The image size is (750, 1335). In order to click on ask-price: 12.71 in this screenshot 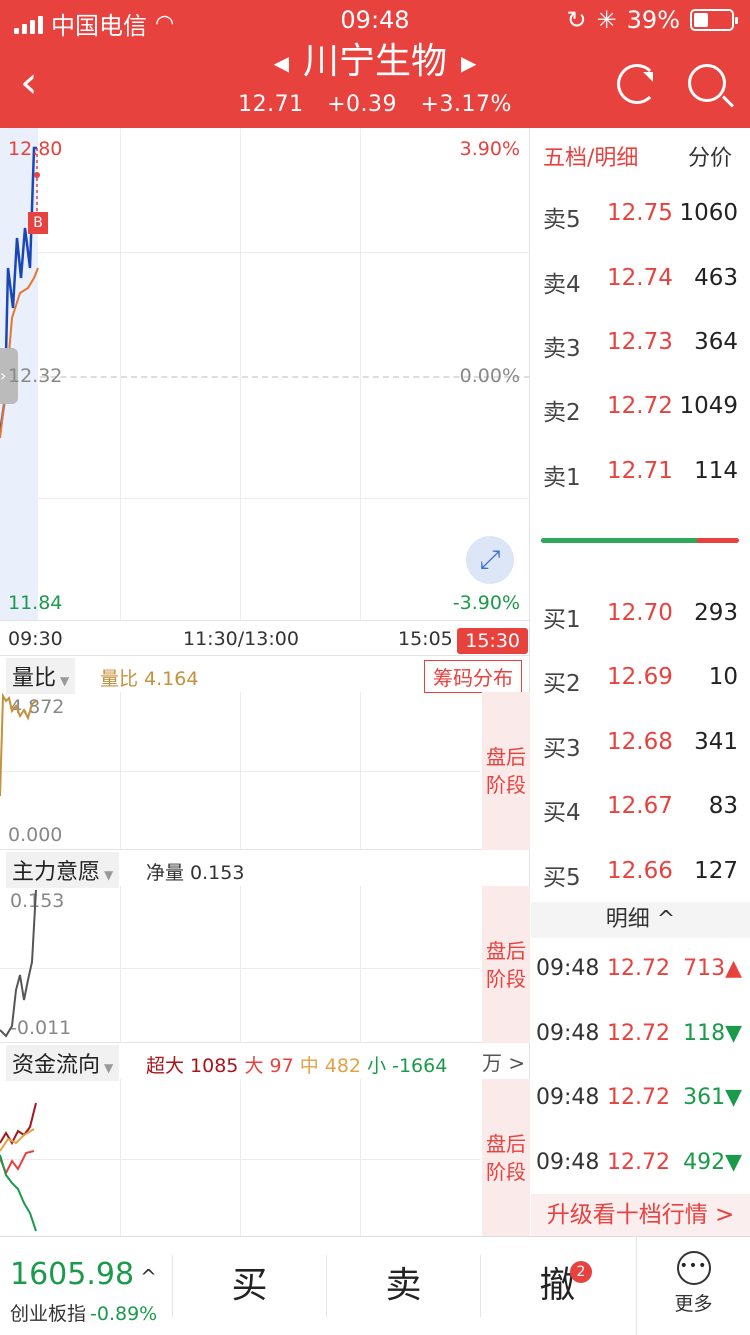, I will do `click(640, 471)`.